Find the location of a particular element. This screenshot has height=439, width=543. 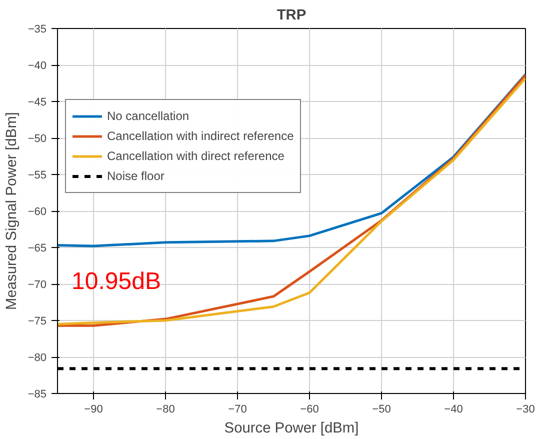

legend-label: No cancellation is located at coordinates (148, 116).